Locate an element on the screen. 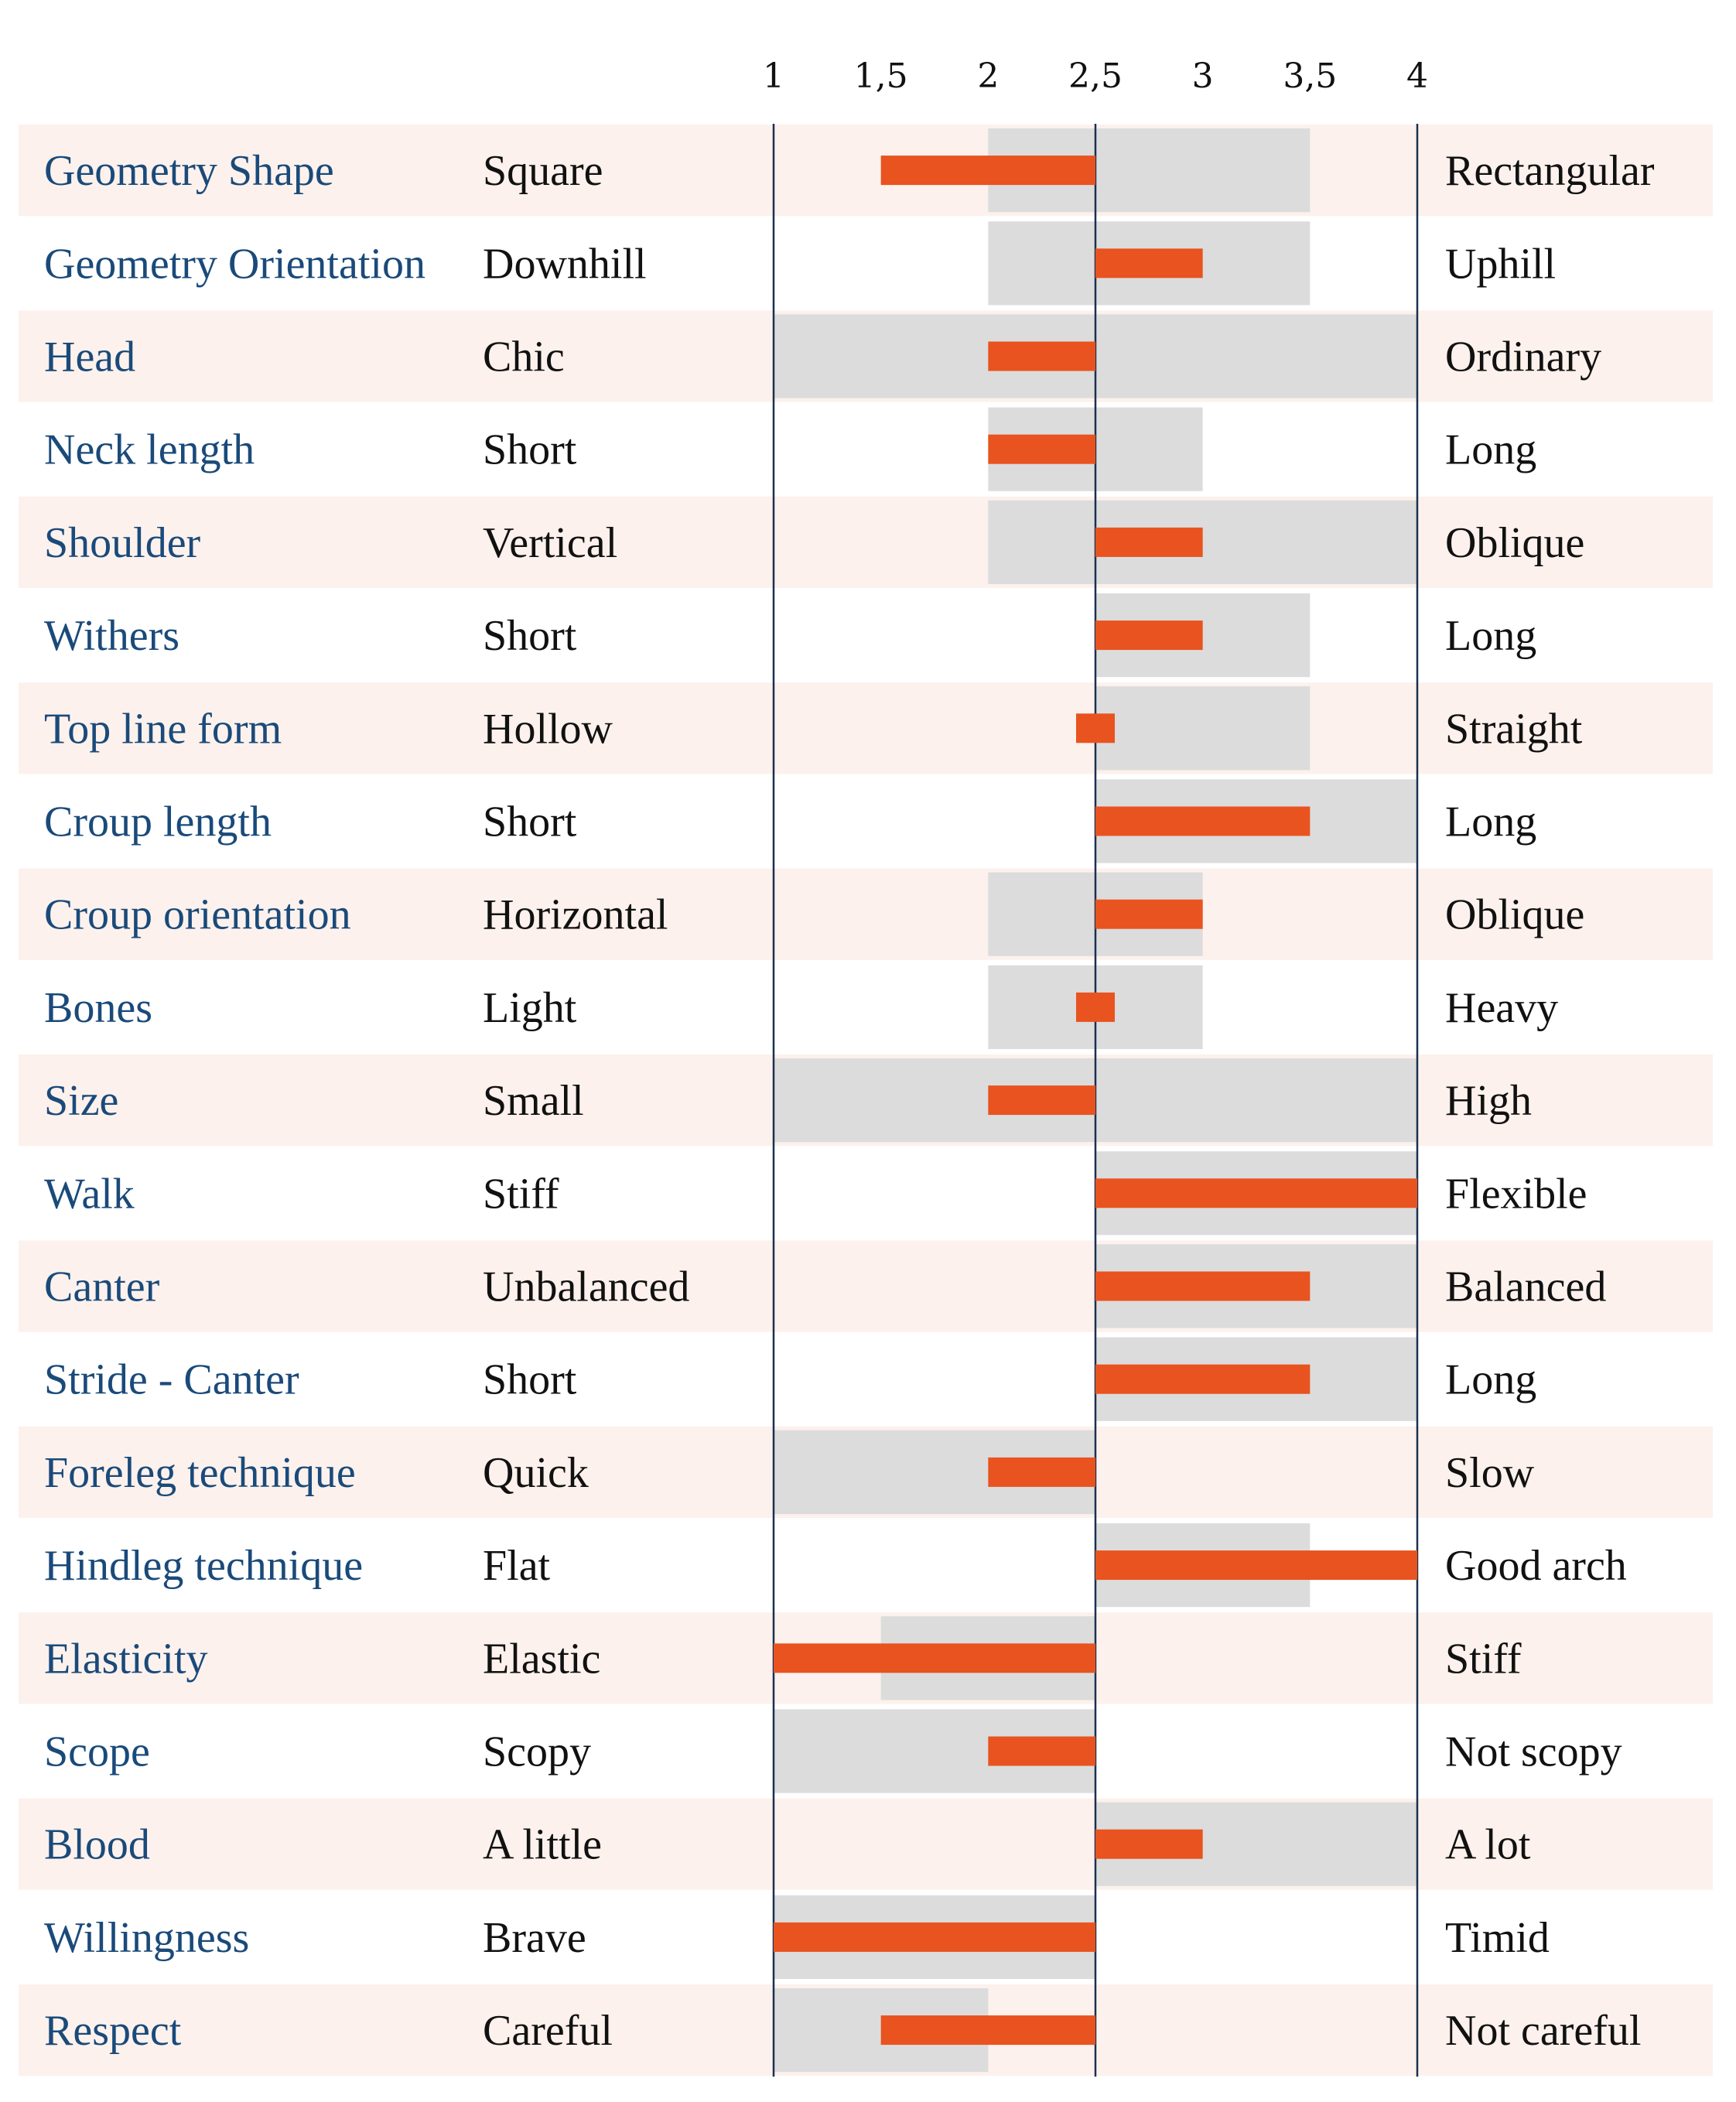 Image resolution: width=1736 pixels, height=2102 pixels. right-pole-label: Good arch is located at coordinates (1536, 1566).